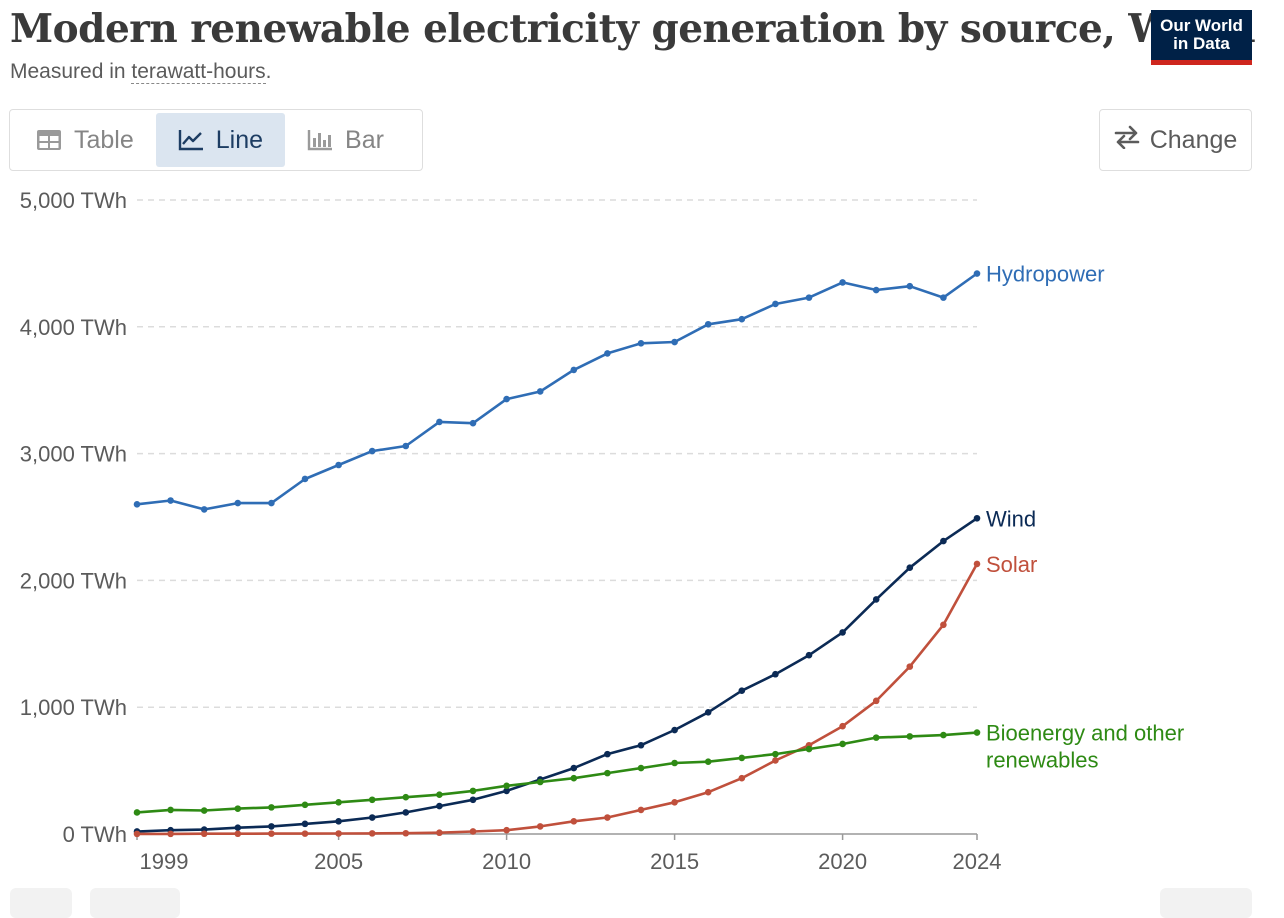 This screenshot has width=1284, height=918. What do you see at coordinates (49, 140) in the screenshot?
I see `table-icon` at bounding box center [49, 140].